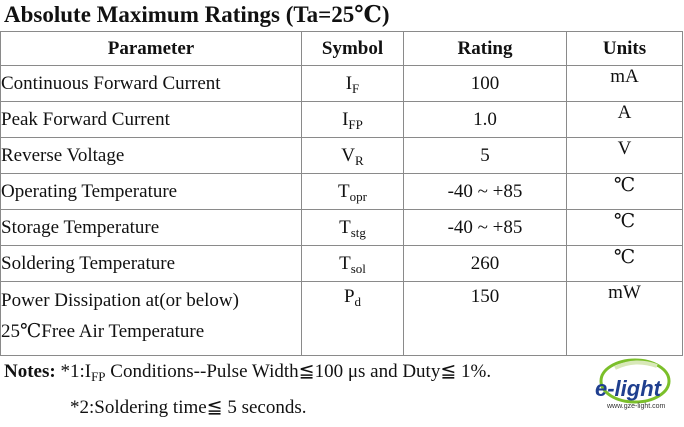 This screenshot has width=684, height=427. I want to click on symbol-cell: IF, so click(352, 83).